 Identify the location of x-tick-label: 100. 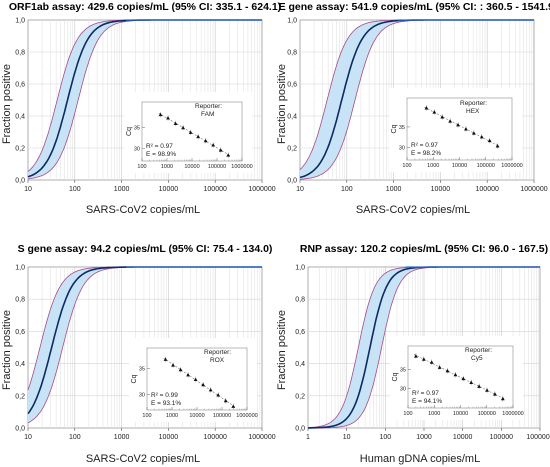
(75, 437).